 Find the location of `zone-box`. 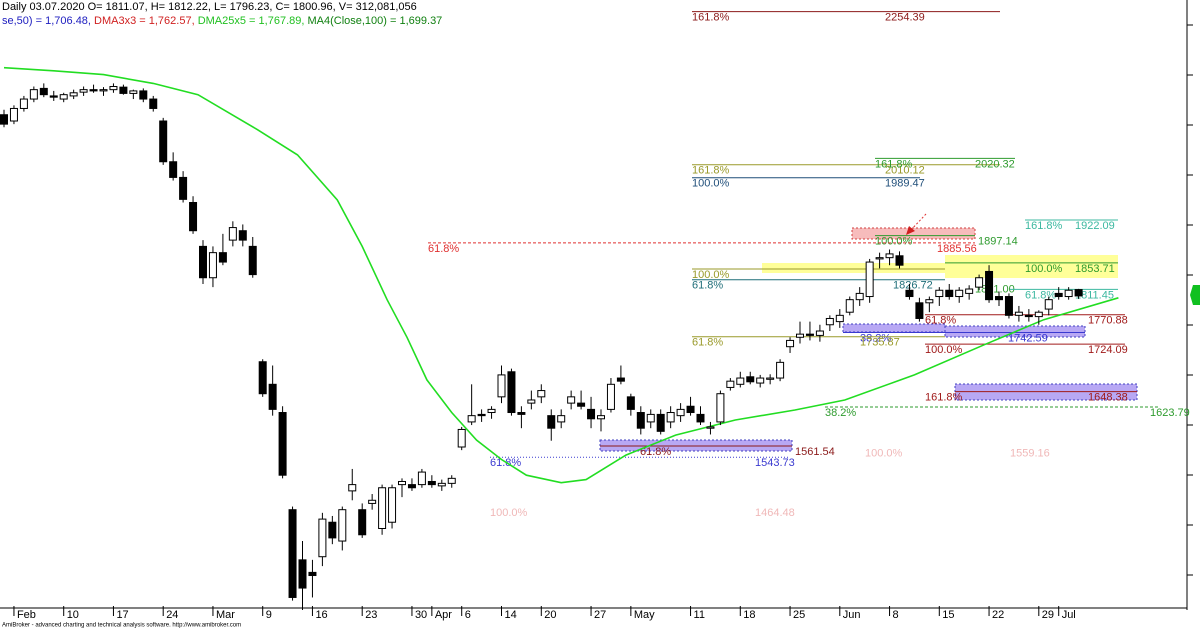

zone-box is located at coordinates (913, 233).